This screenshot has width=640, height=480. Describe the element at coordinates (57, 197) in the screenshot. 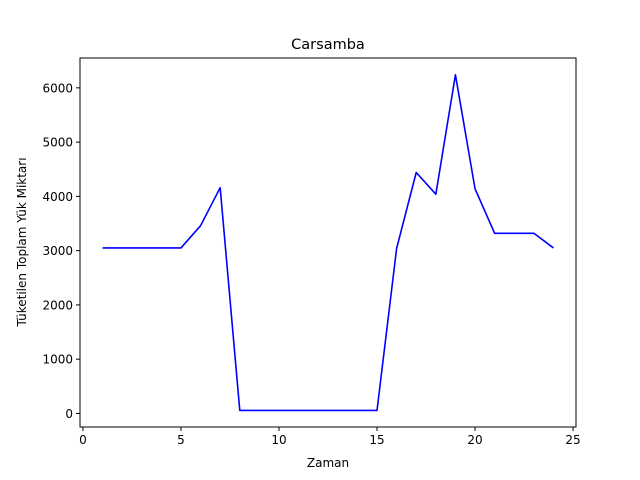

I see `y-tick-label: 4000` at that location.